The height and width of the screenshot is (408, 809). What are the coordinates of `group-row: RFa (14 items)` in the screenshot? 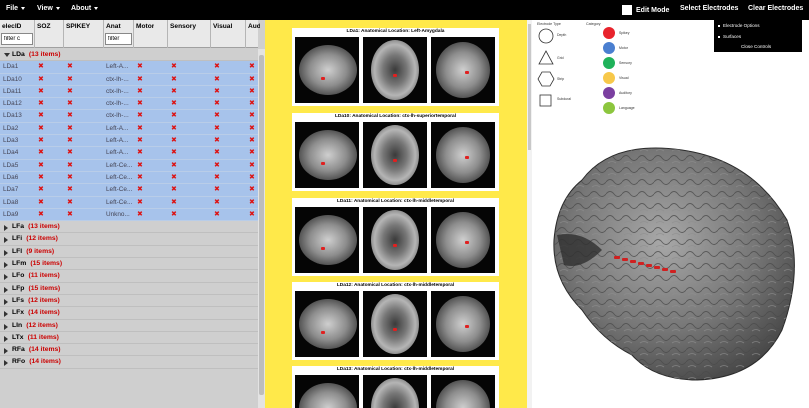 It's located at (129, 350).